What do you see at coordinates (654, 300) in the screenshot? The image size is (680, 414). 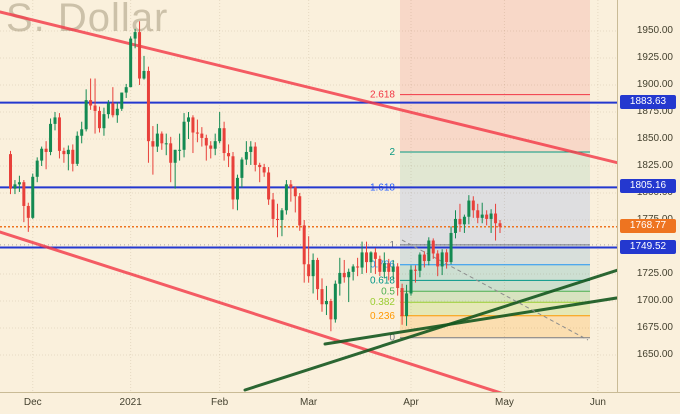 I see `price-tick-label: 1700.00` at bounding box center [654, 300].